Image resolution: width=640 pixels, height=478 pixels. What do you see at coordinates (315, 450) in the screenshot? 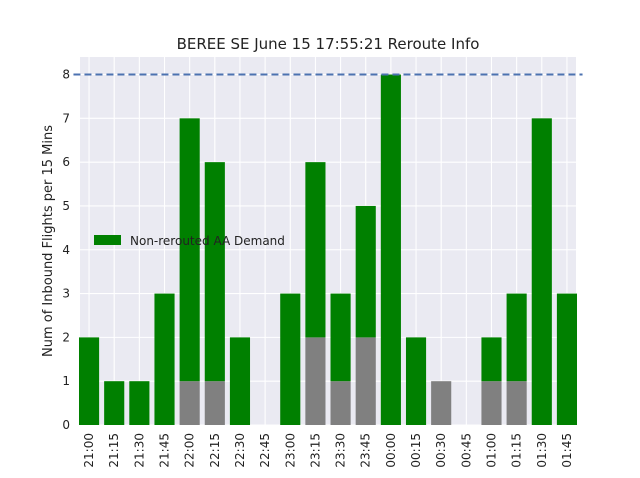
I see `x-tick-label: 23:15` at bounding box center [315, 450].